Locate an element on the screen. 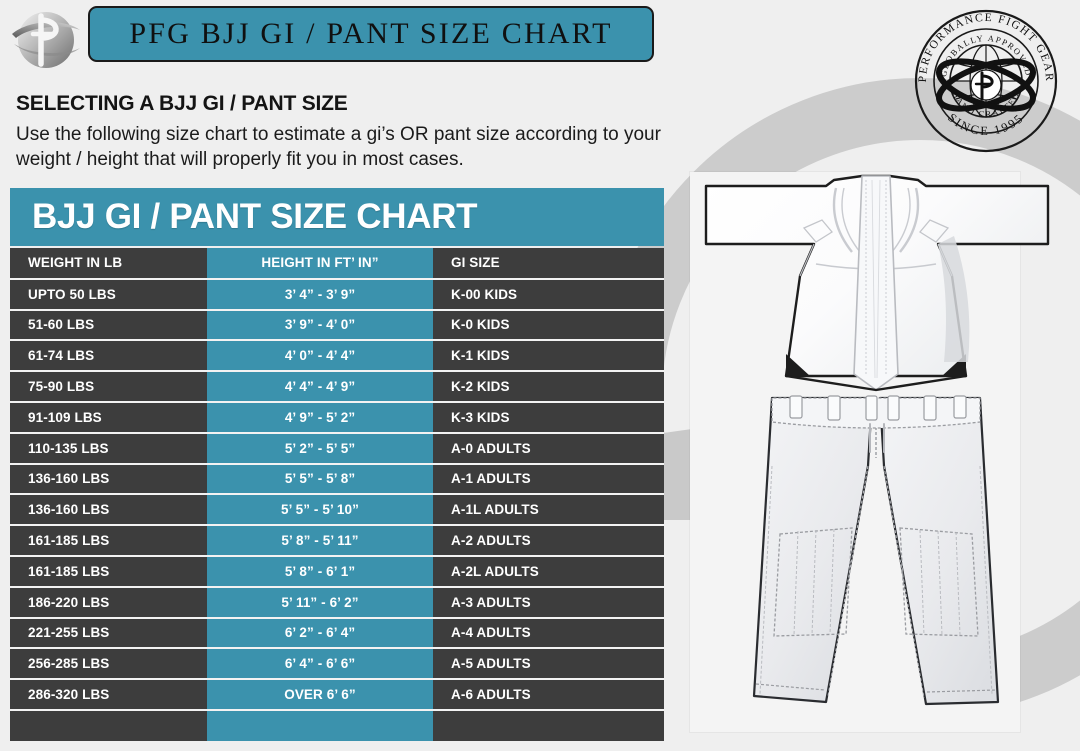  cell-gi-size: K-1 KIDS is located at coordinates (548, 356).